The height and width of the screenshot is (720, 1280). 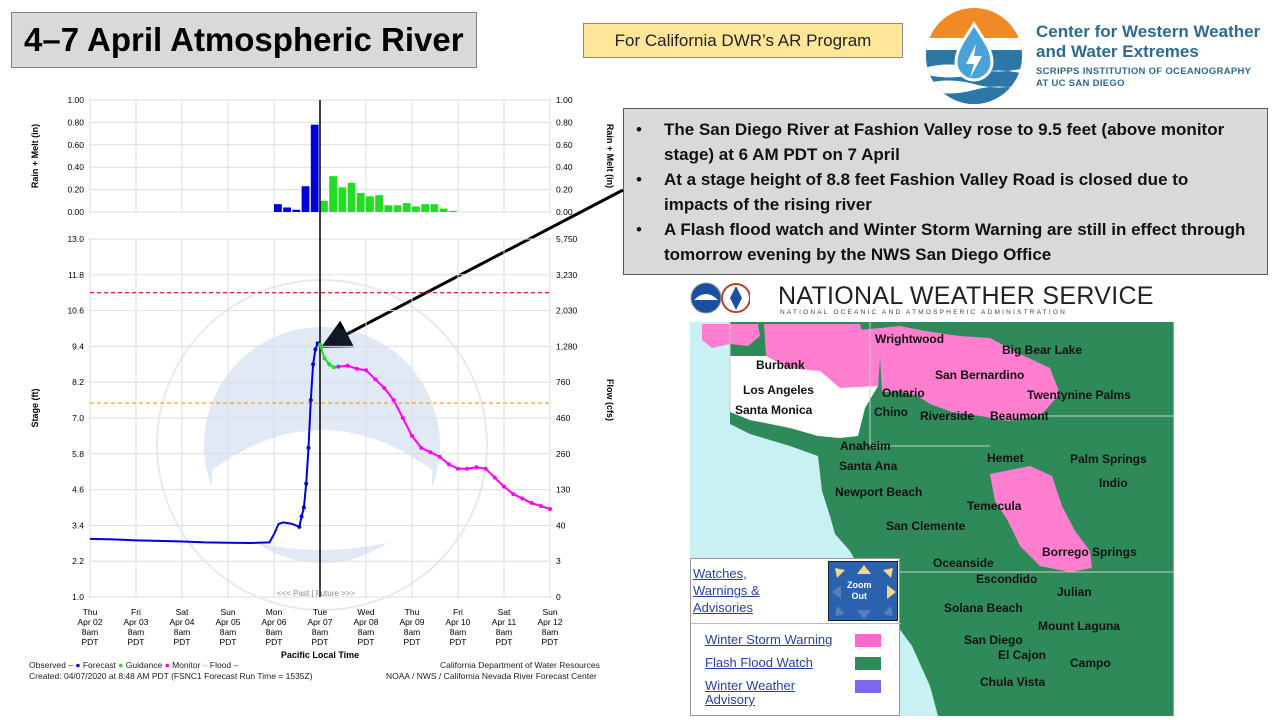 What do you see at coordinates (244, 39) in the screenshot?
I see `slide-title: 4–7 April Atmospheric River` at bounding box center [244, 39].